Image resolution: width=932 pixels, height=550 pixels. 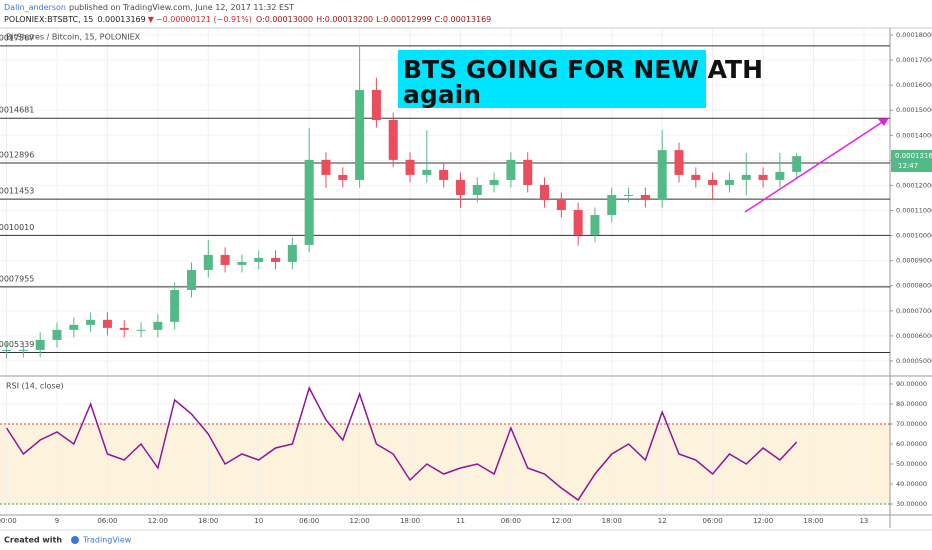 I want to click on trend-arrowhead, so click(x=883, y=122).